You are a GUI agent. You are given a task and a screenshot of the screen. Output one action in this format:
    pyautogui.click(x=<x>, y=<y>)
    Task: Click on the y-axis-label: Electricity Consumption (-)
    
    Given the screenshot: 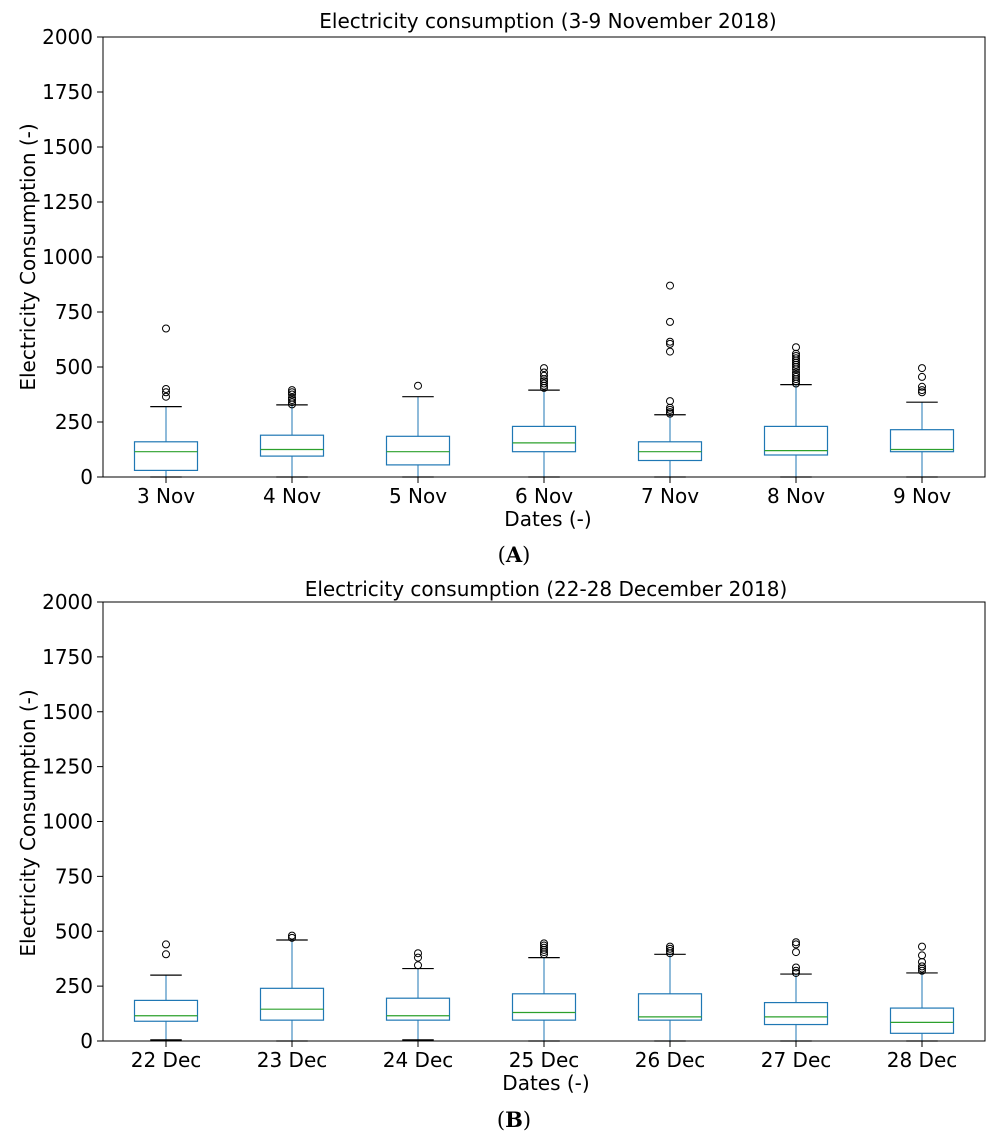 What is the action you would take?
    pyautogui.click(x=28, y=256)
    